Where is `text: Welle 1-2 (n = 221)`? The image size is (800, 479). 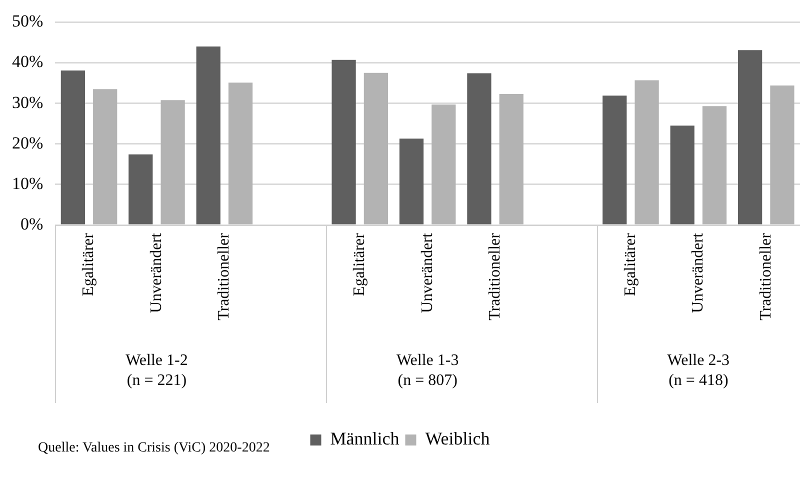
text: Welle 1-2 (n = 221) is located at coordinates (157, 371).